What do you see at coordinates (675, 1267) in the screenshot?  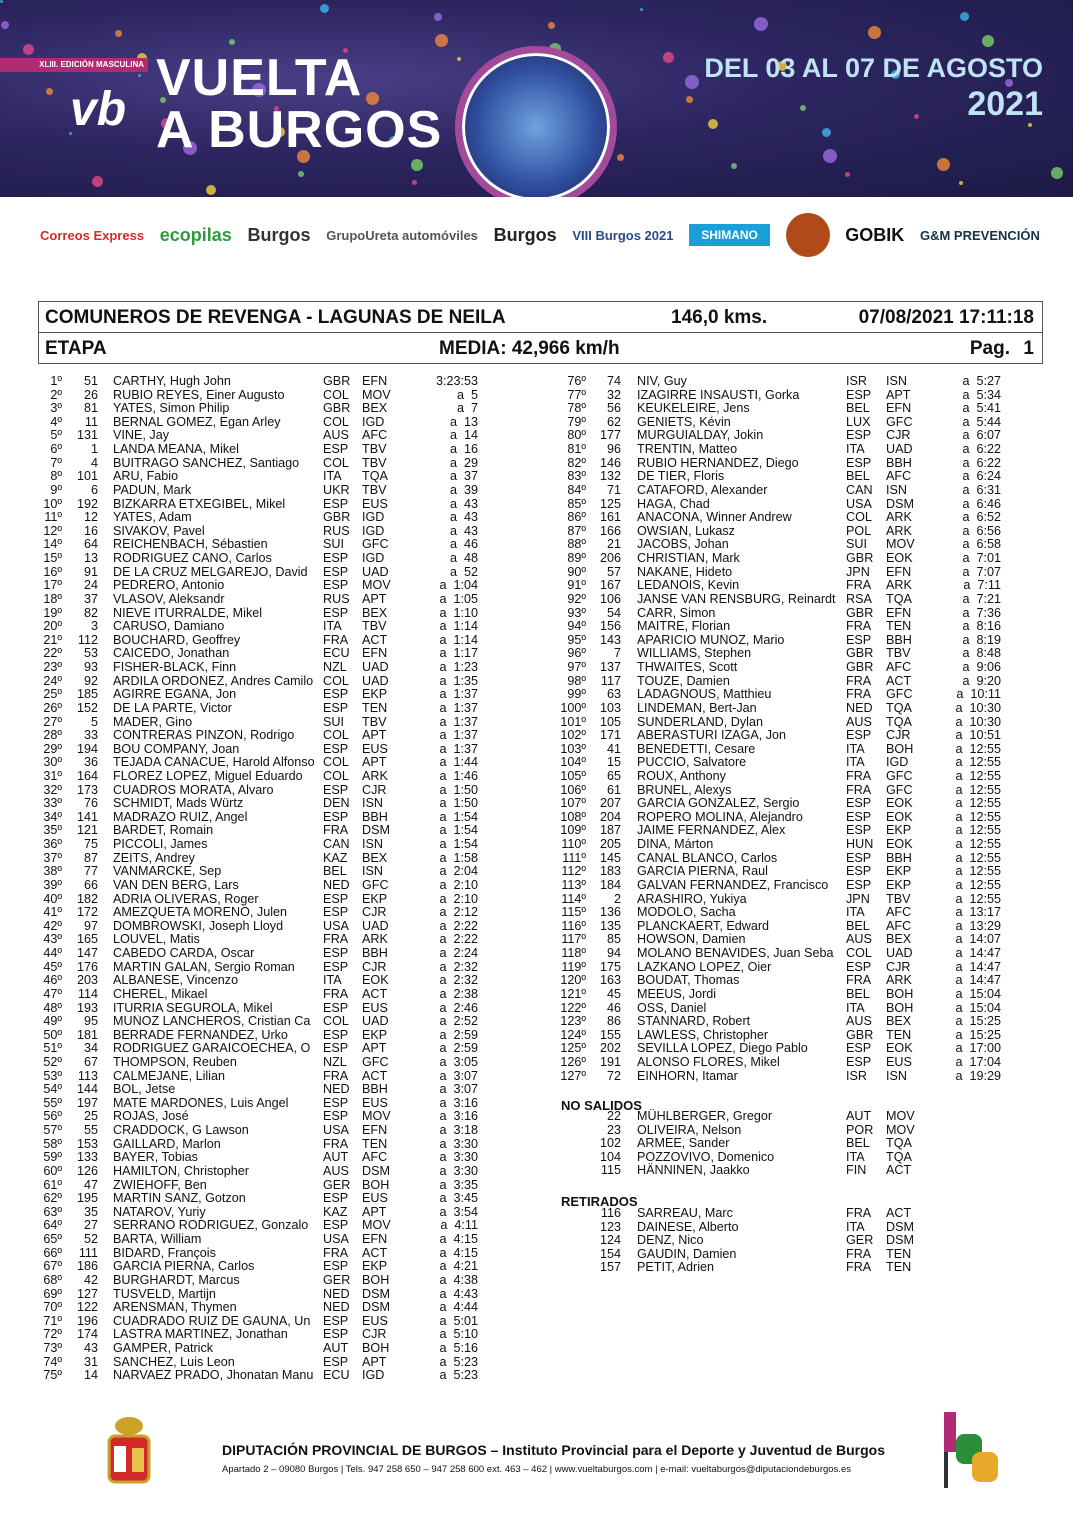 I see `rider-name: PETIT, Adrien` at bounding box center [675, 1267].